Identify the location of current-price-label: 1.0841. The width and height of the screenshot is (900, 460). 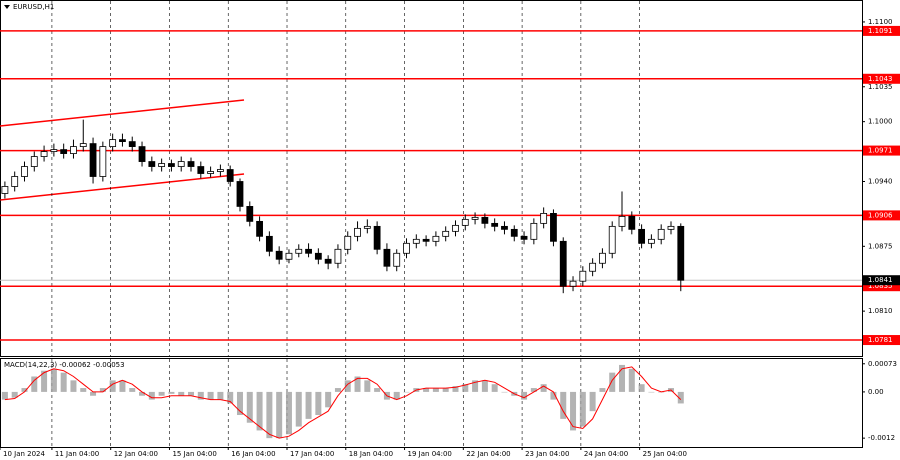
(880, 280).